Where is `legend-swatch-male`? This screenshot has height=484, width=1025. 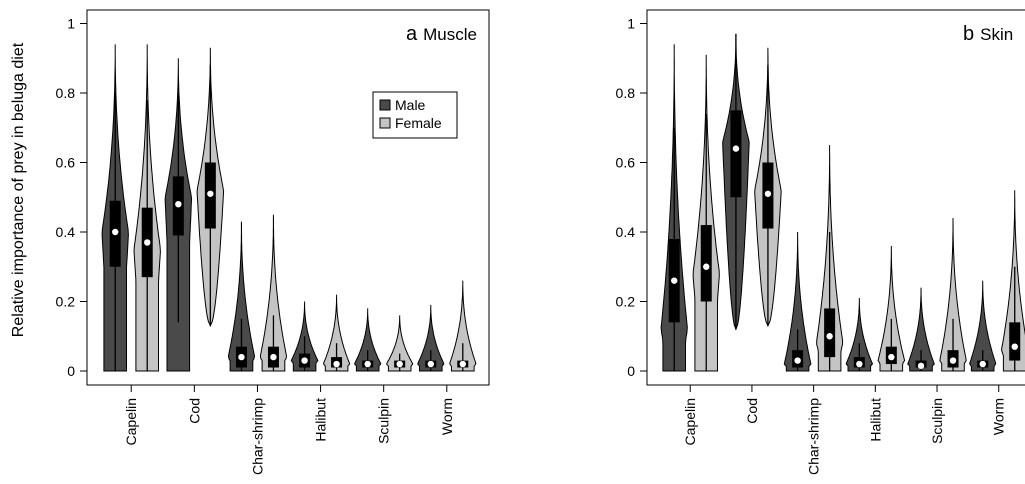 legend-swatch-male is located at coordinates (385, 105).